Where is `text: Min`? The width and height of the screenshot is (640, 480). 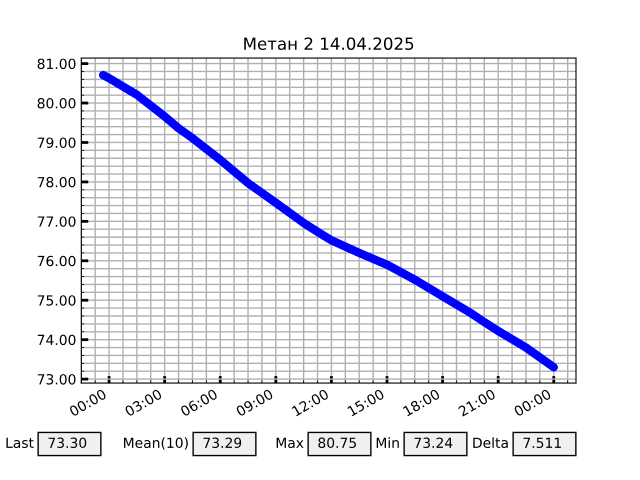
text: Min is located at coordinates (387, 442).